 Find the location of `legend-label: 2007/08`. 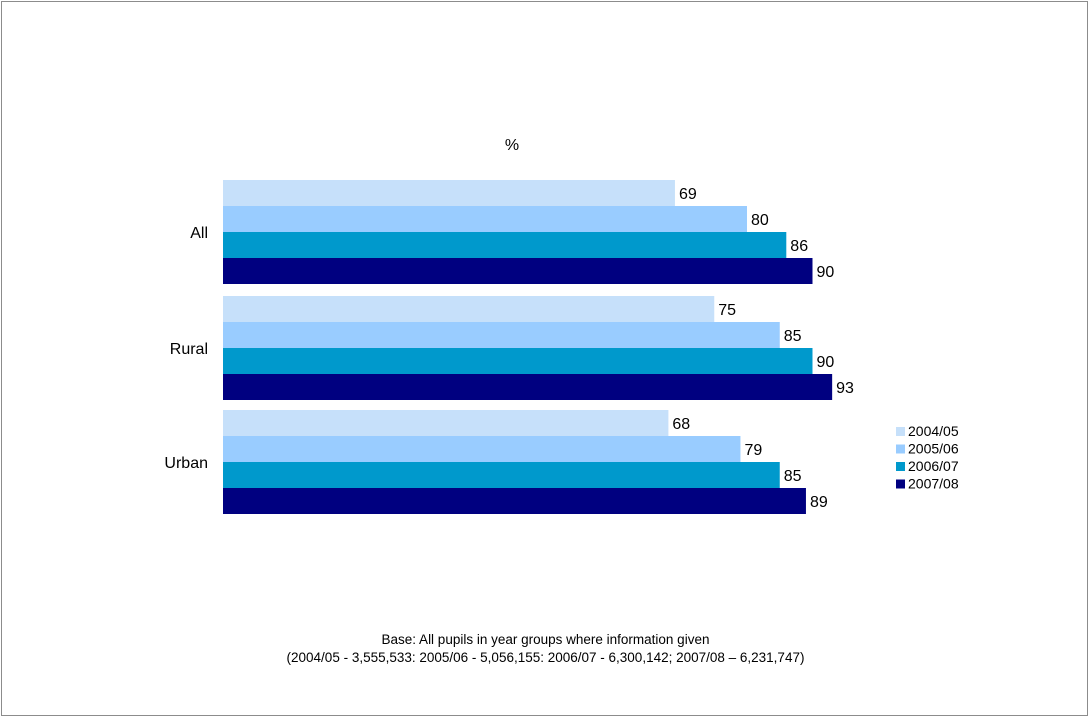

legend-label: 2007/08 is located at coordinates (933, 484).